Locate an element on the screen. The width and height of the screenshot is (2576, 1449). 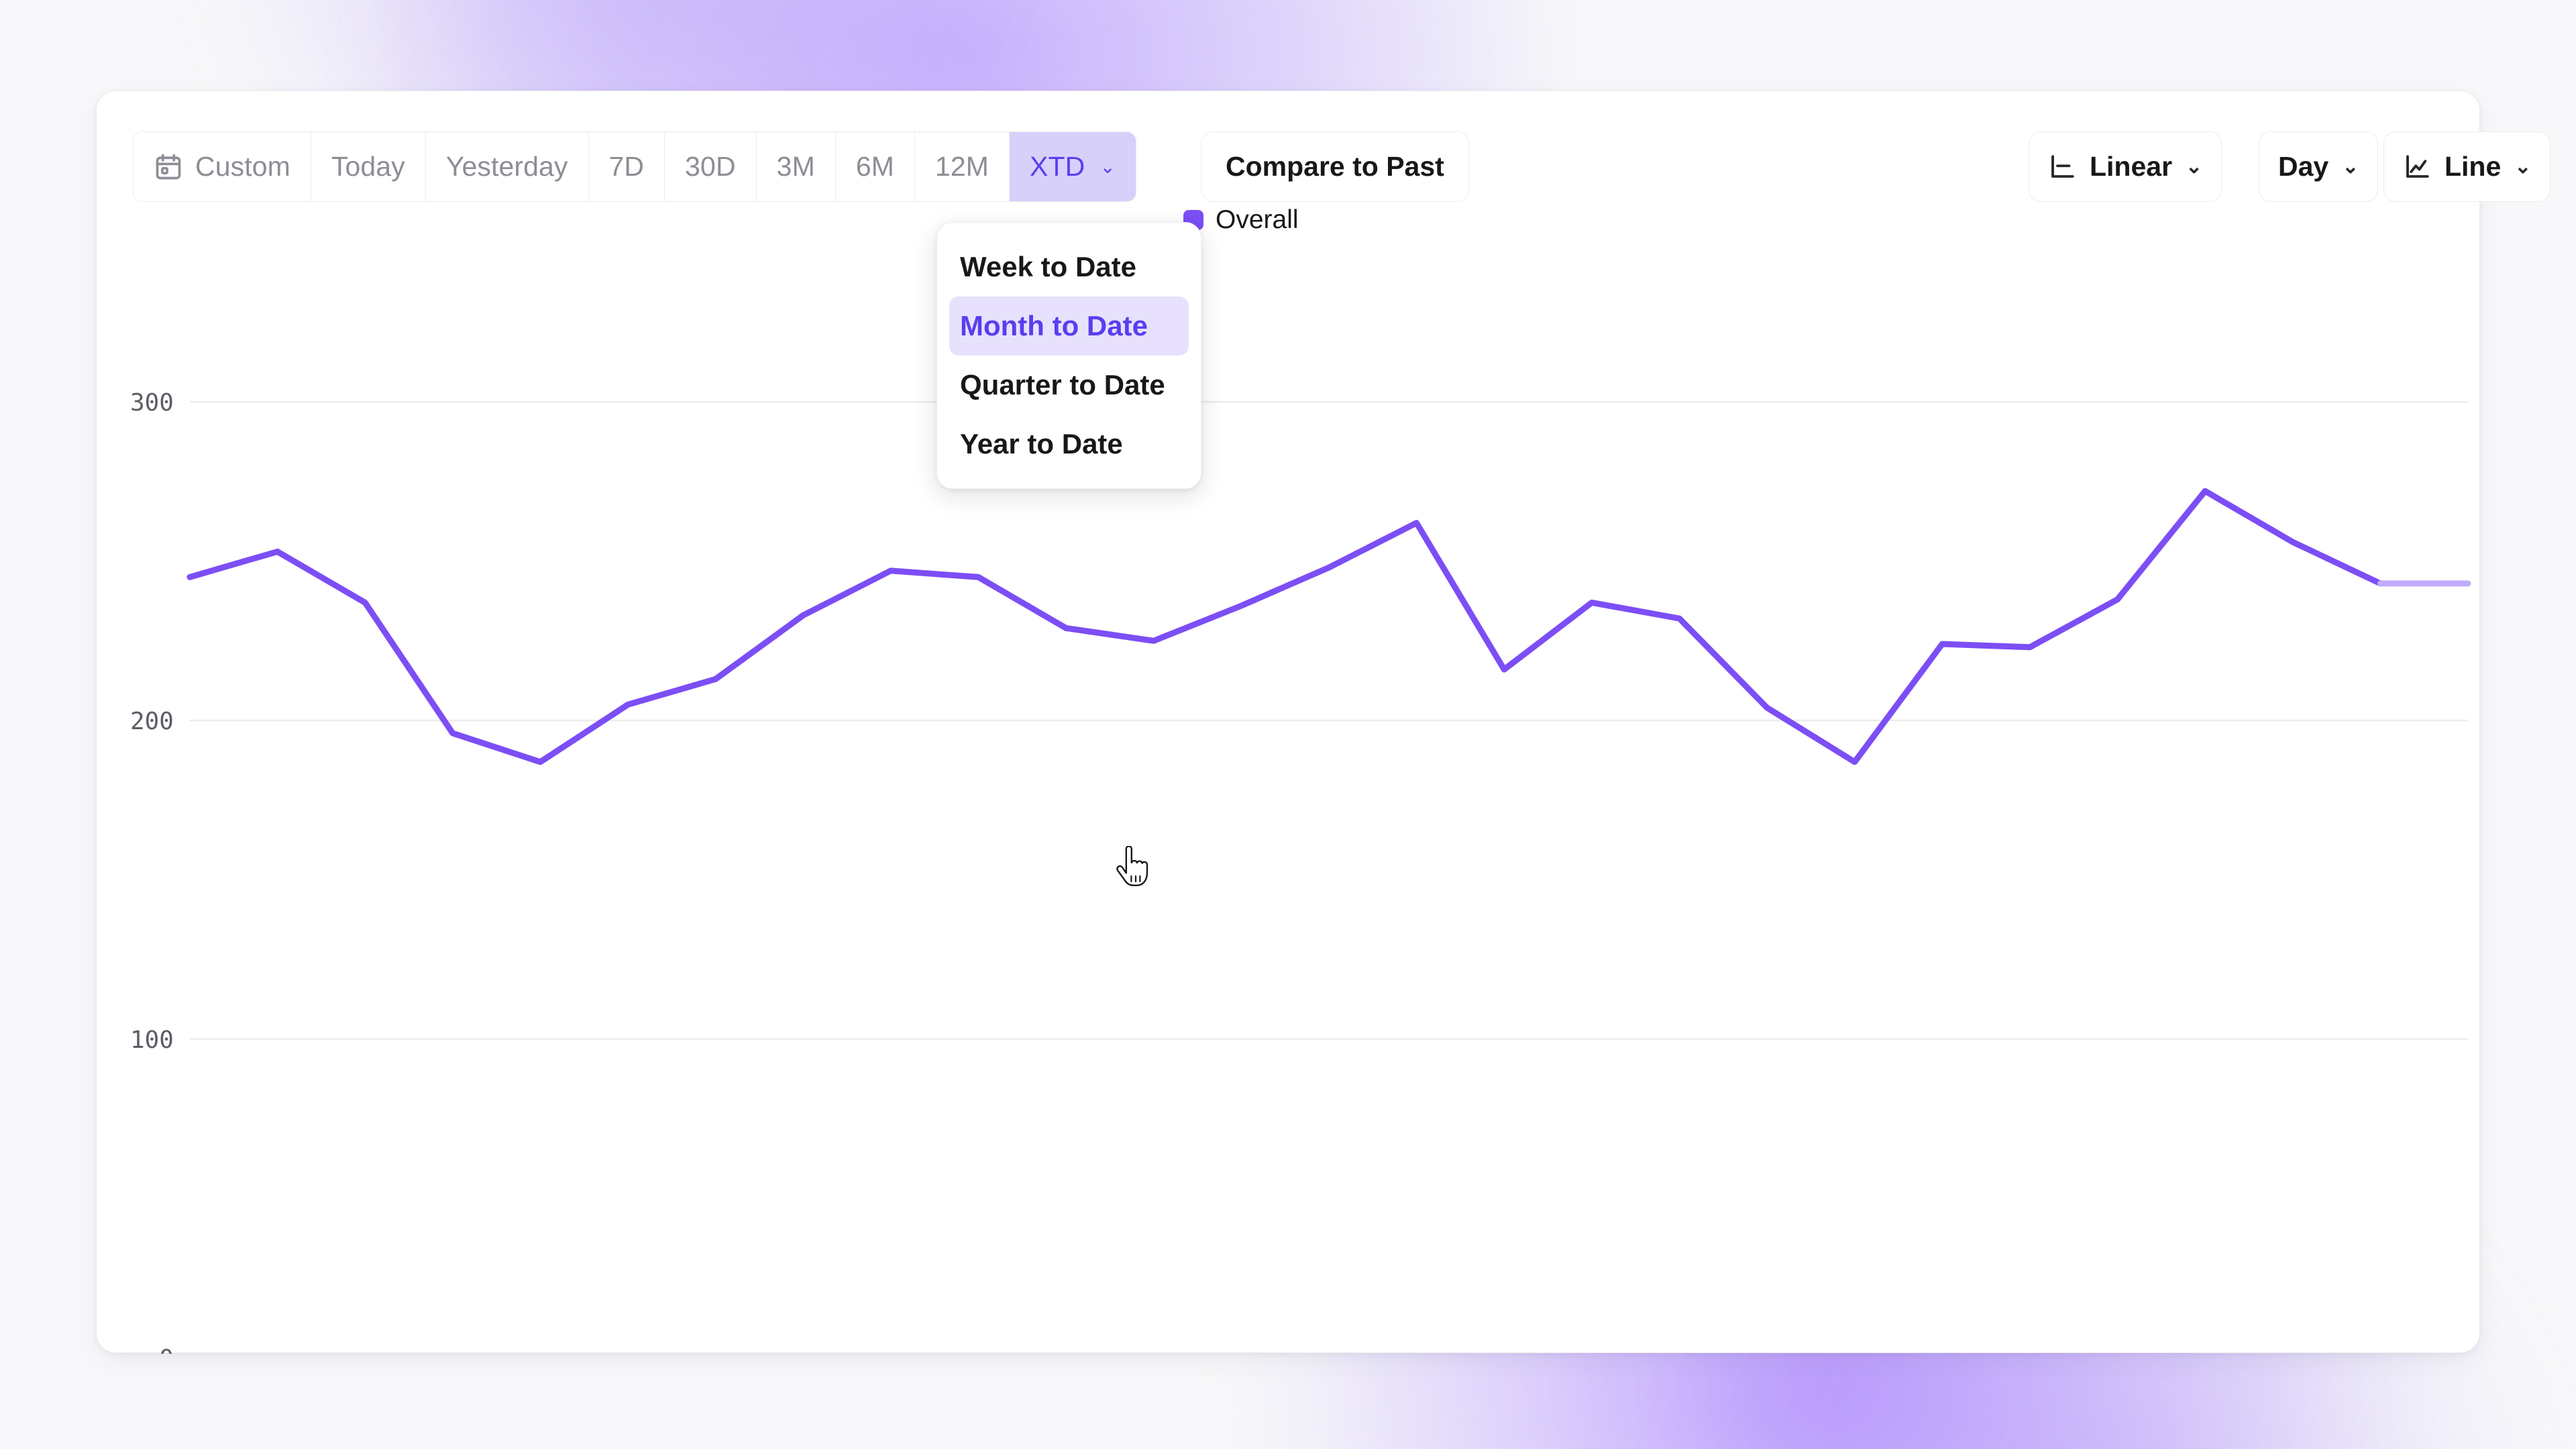
compare-to-past-label: Compare to Past is located at coordinates (1335, 166).